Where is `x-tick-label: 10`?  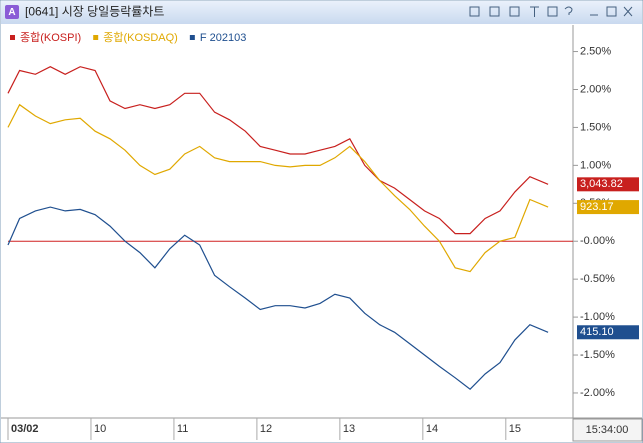 x-tick-label: 10 is located at coordinates (100, 429).